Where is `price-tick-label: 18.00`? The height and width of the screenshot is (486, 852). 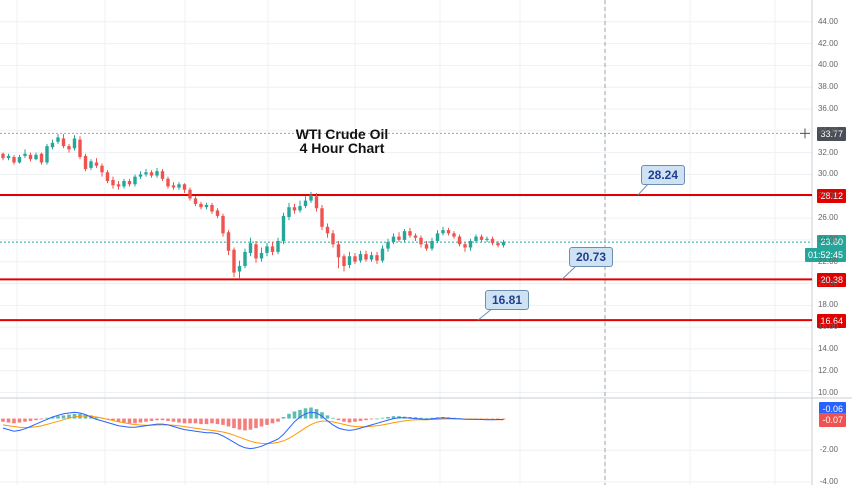
price-tick-label: 18.00 is located at coordinates (827, 305).